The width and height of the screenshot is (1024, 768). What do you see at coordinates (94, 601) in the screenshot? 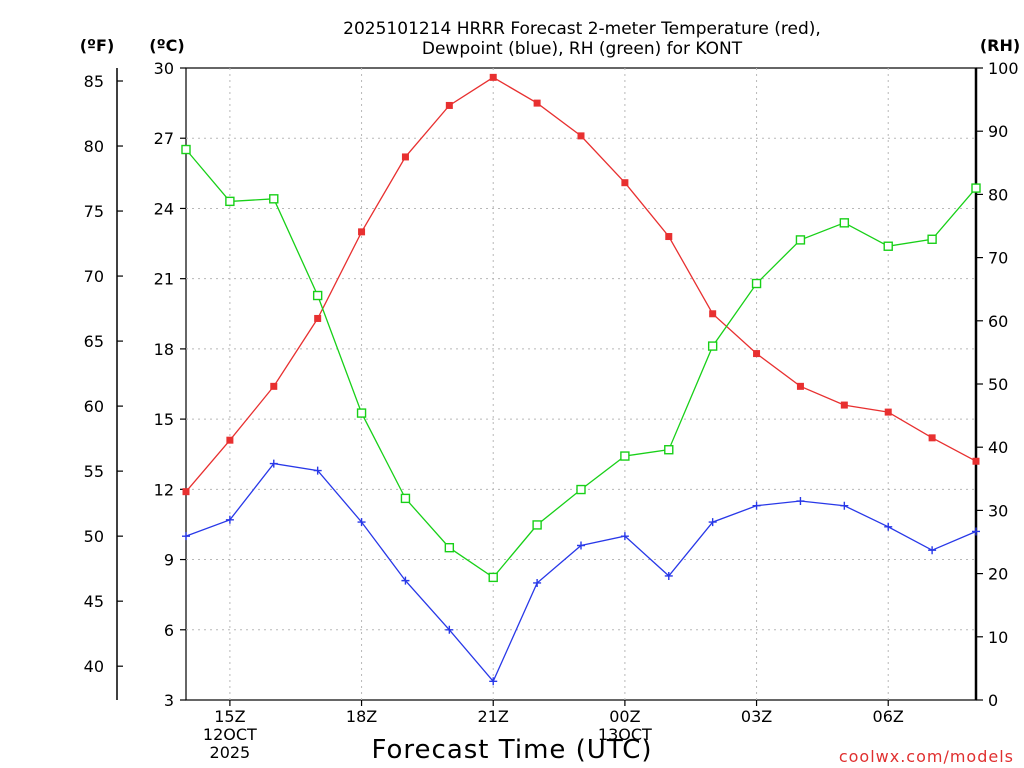
I see `fahrenheit-tick-label: 45` at bounding box center [94, 601].